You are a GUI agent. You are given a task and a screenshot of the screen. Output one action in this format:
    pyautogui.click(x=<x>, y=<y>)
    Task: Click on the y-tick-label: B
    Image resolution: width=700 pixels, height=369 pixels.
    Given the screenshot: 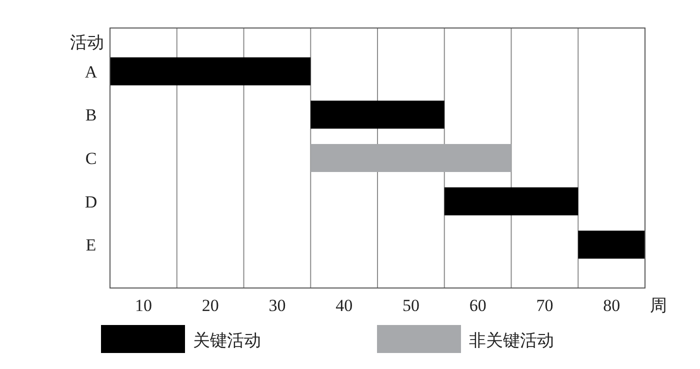 What is the action you would take?
    pyautogui.click(x=91, y=115)
    